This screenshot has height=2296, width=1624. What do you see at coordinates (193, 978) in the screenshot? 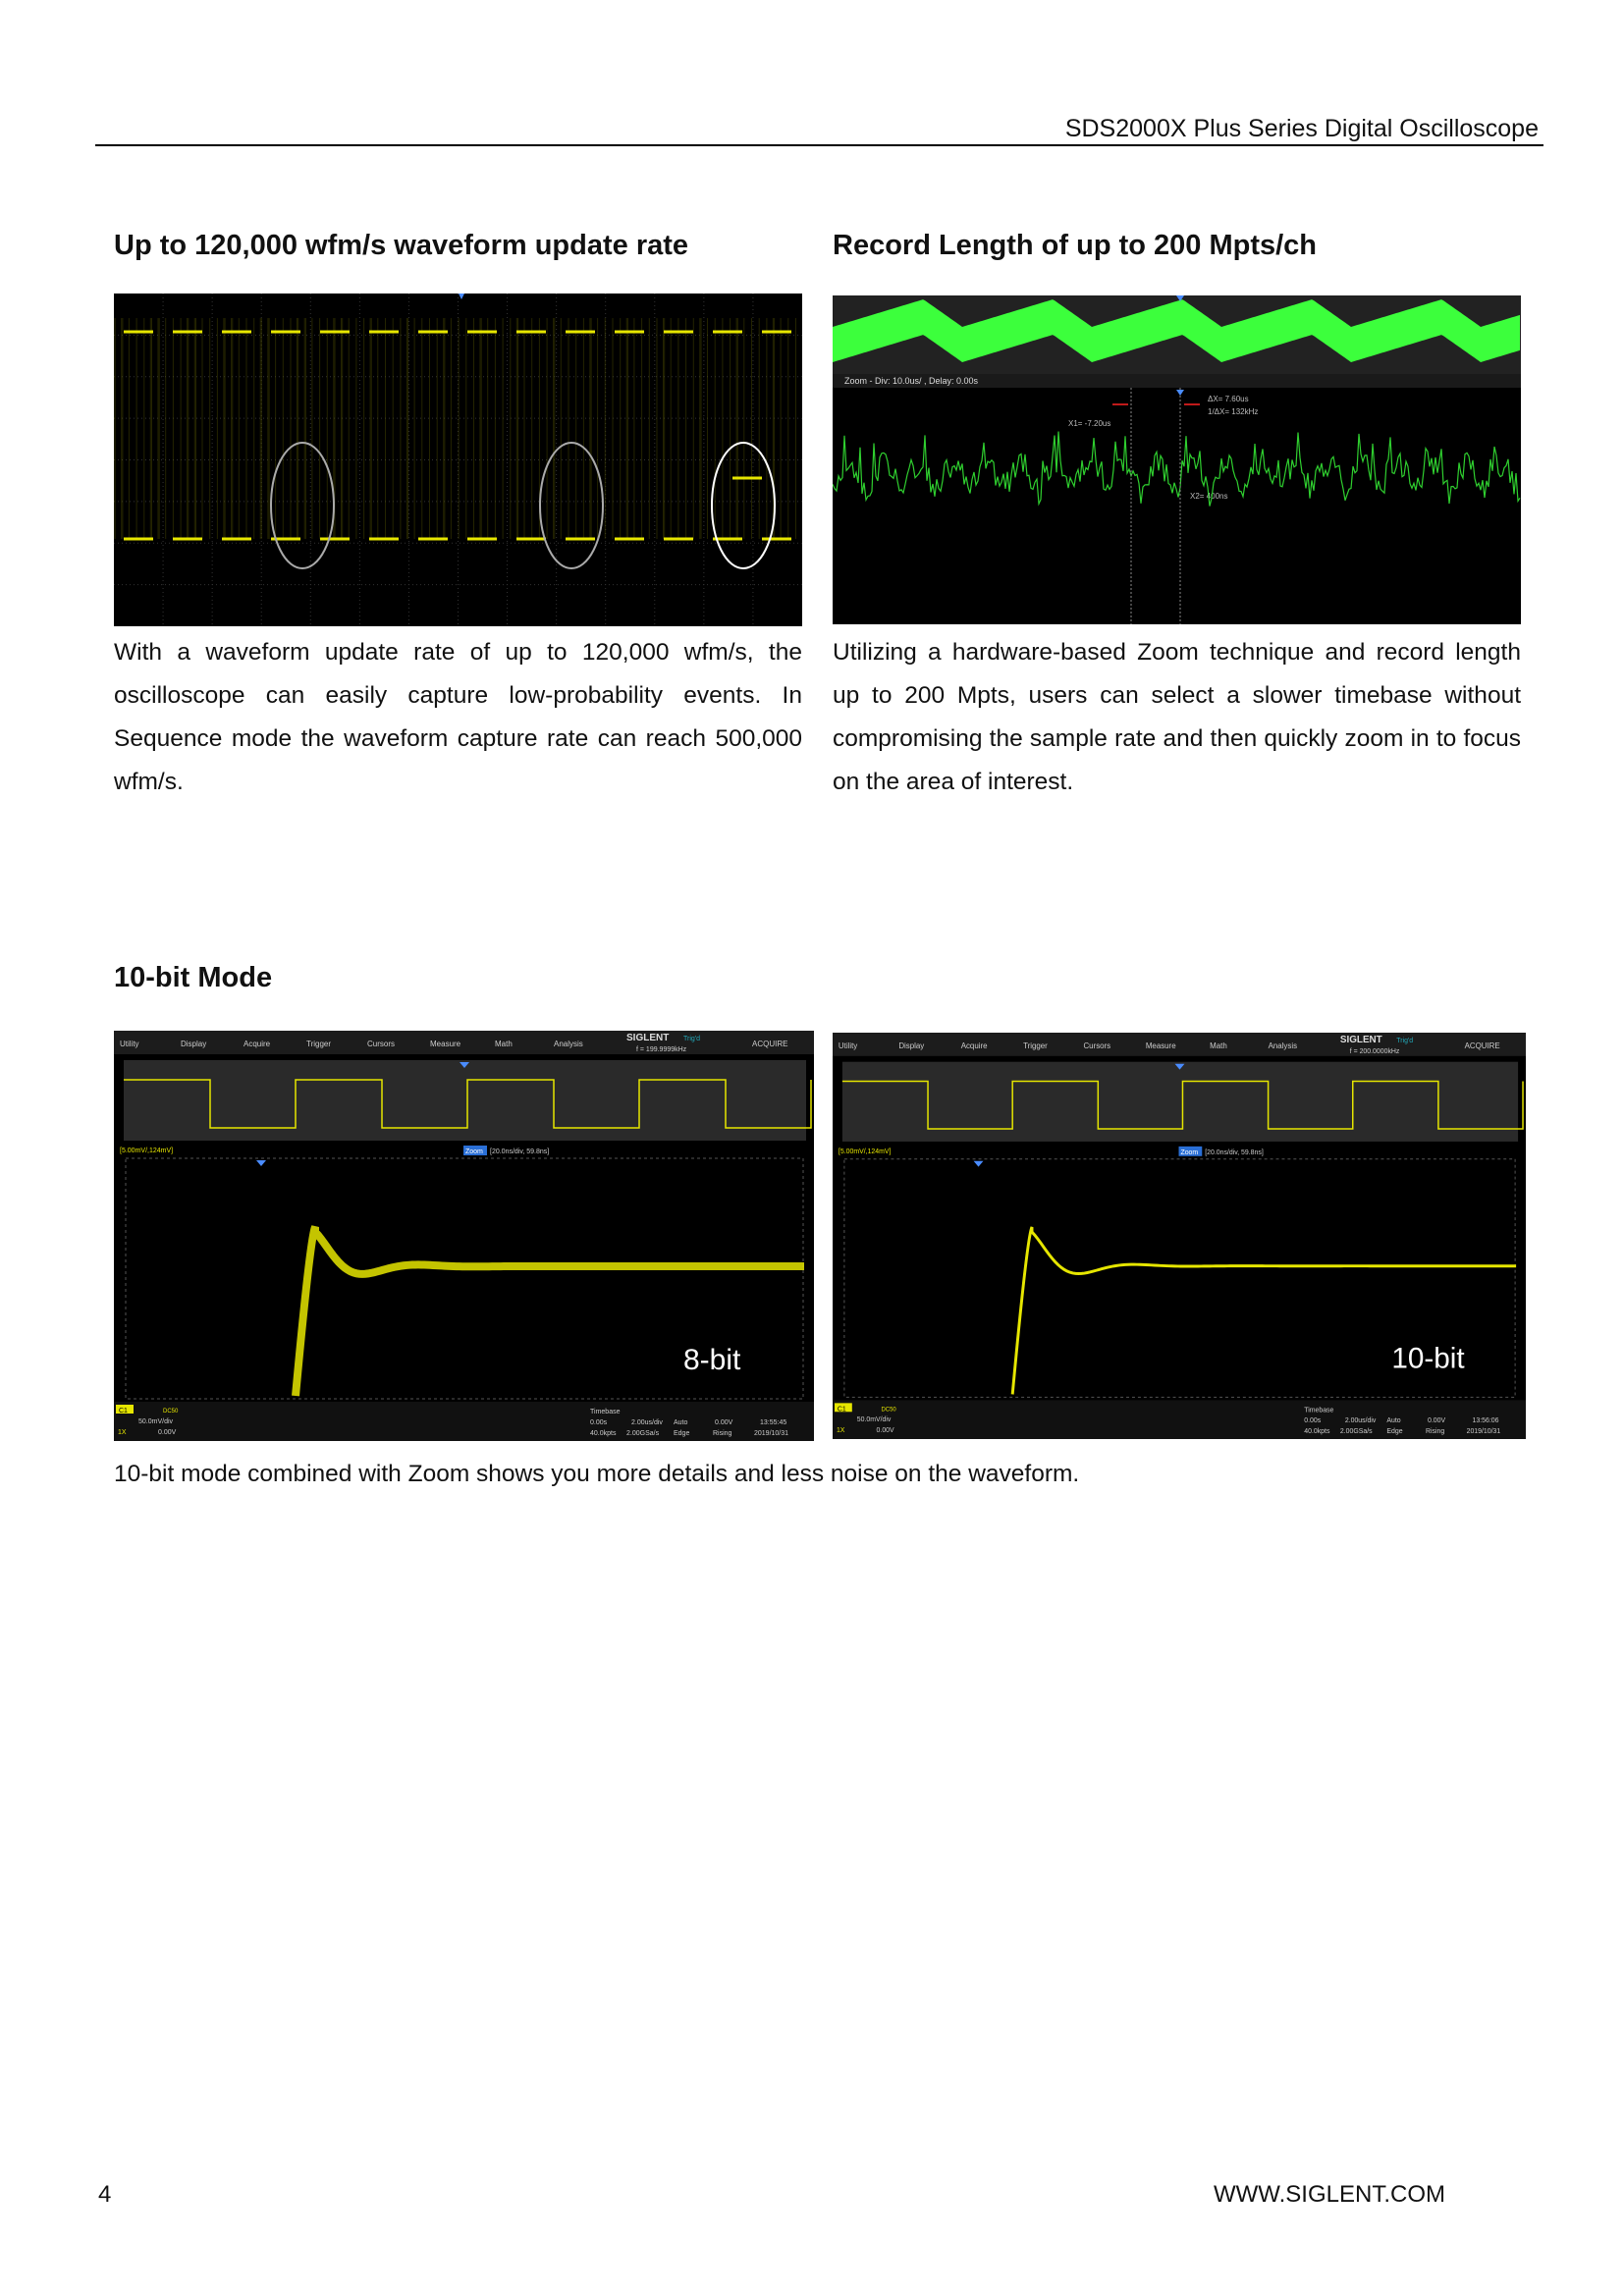
I see `section-title-ten-bit: 10-bit Mode` at bounding box center [193, 978].